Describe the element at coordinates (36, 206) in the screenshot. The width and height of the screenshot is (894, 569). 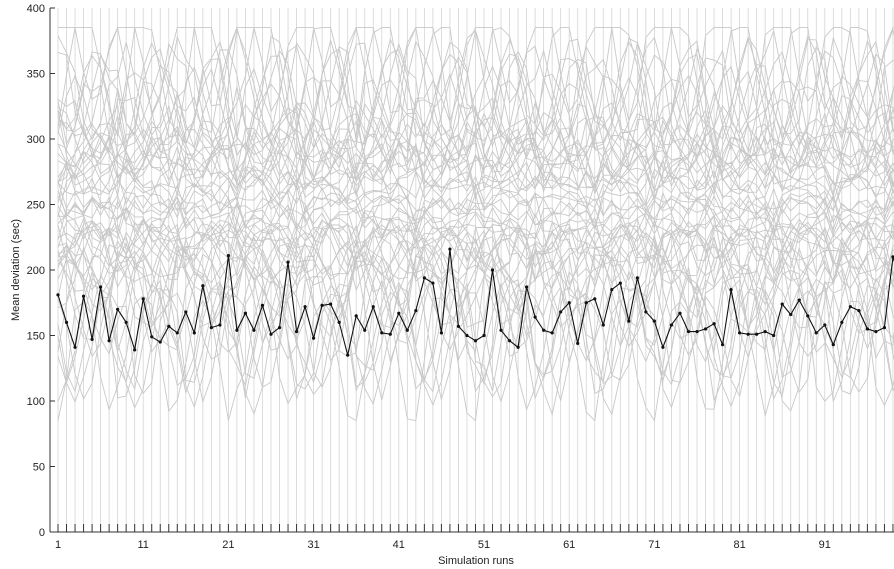
I see `y-tick-label: 250` at that location.